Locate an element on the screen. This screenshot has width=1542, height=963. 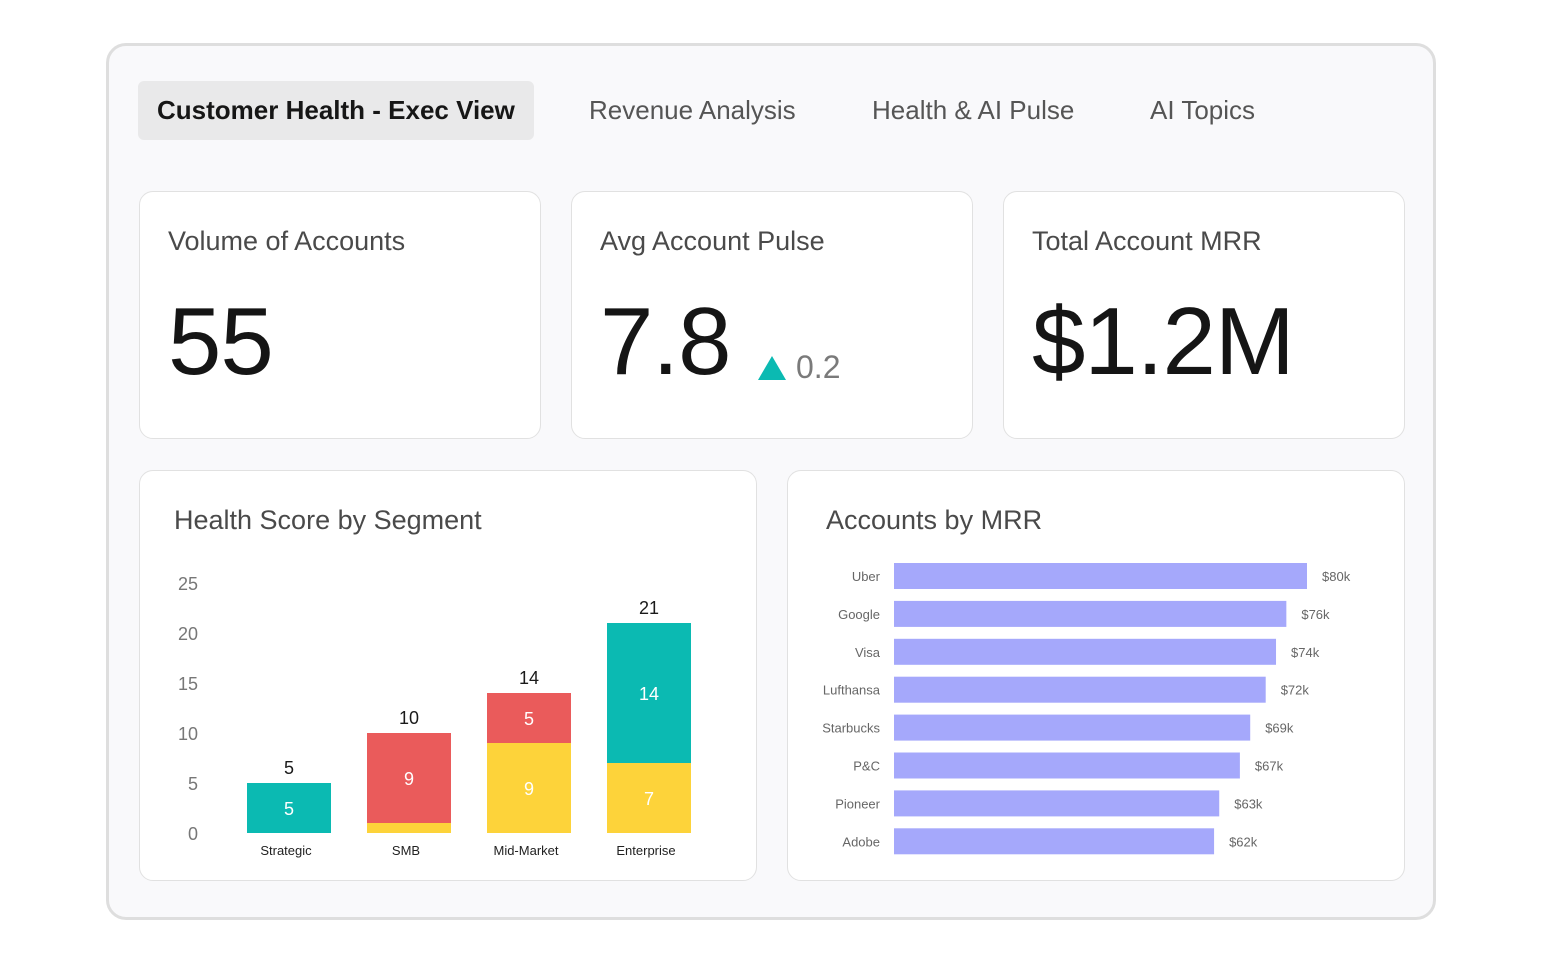
chart-title: Accounts by MRR is located at coordinates (934, 520).